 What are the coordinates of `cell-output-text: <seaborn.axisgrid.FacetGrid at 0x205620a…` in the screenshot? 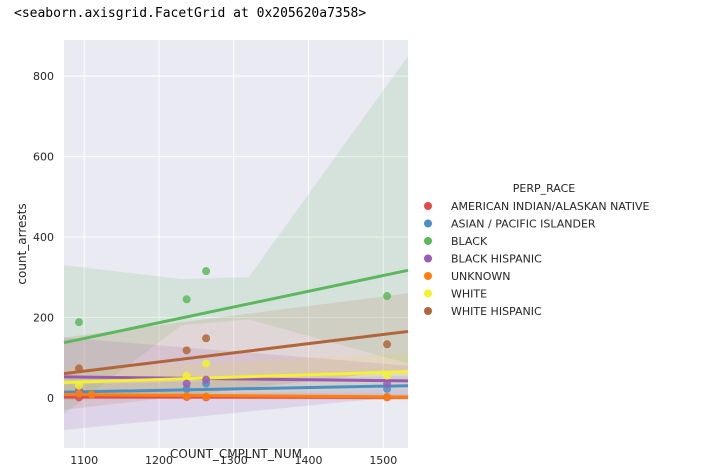 It's located at (190, 13).